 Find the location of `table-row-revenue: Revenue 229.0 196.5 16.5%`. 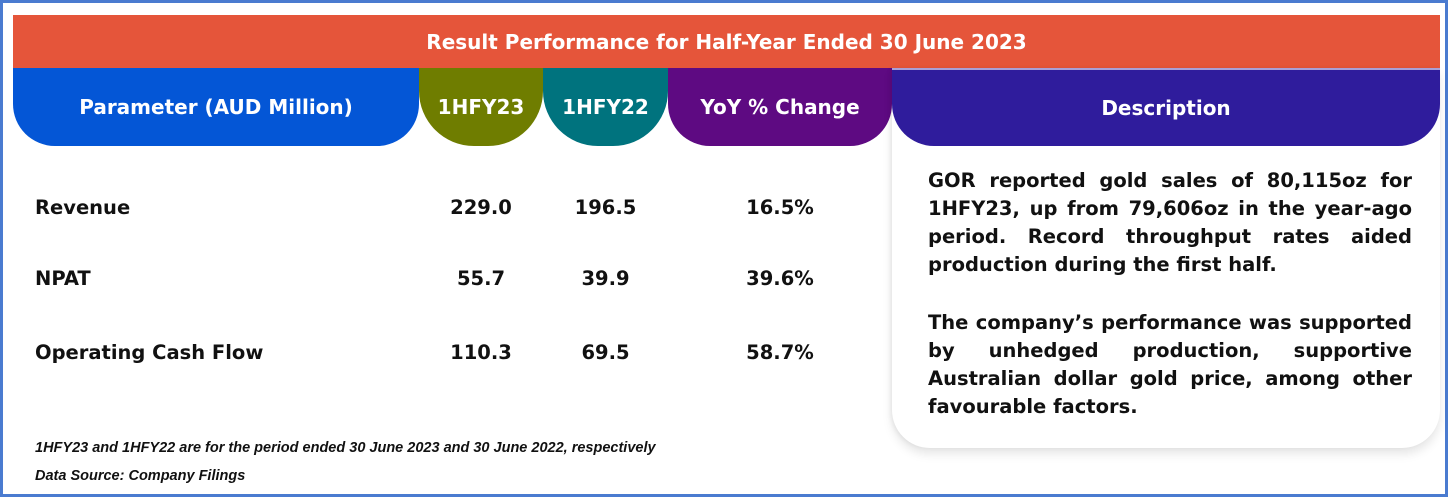

table-row-revenue: Revenue 229.0 196.5 16.5% is located at coordinates (443, 208).